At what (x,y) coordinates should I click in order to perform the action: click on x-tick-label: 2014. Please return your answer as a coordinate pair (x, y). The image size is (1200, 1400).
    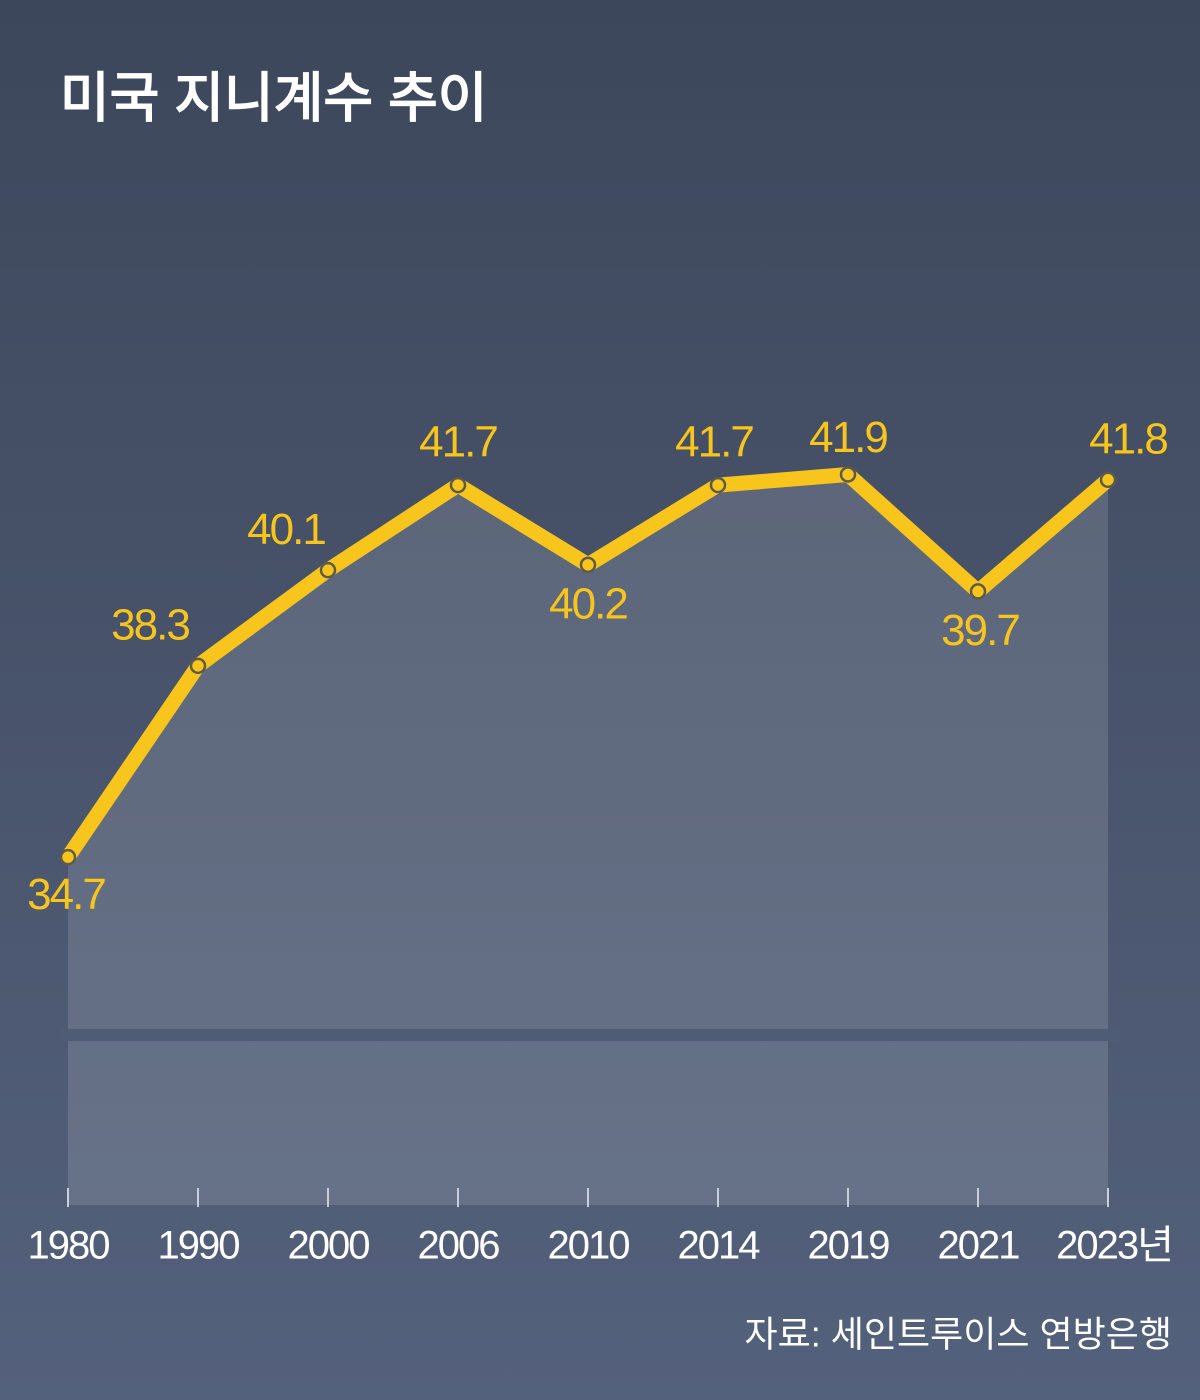
    Looking at the image, I should click on (719, 1246).